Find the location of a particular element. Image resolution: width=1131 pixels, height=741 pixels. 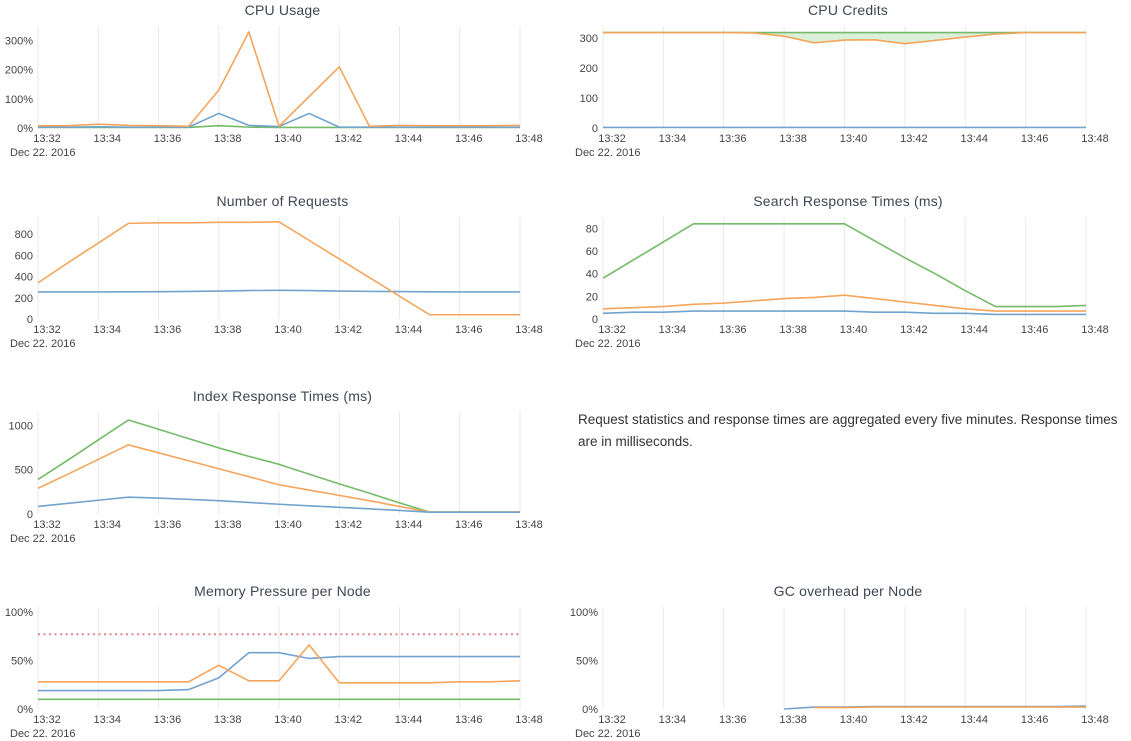

svg-text: 800 is located at coordinates (24, 235).